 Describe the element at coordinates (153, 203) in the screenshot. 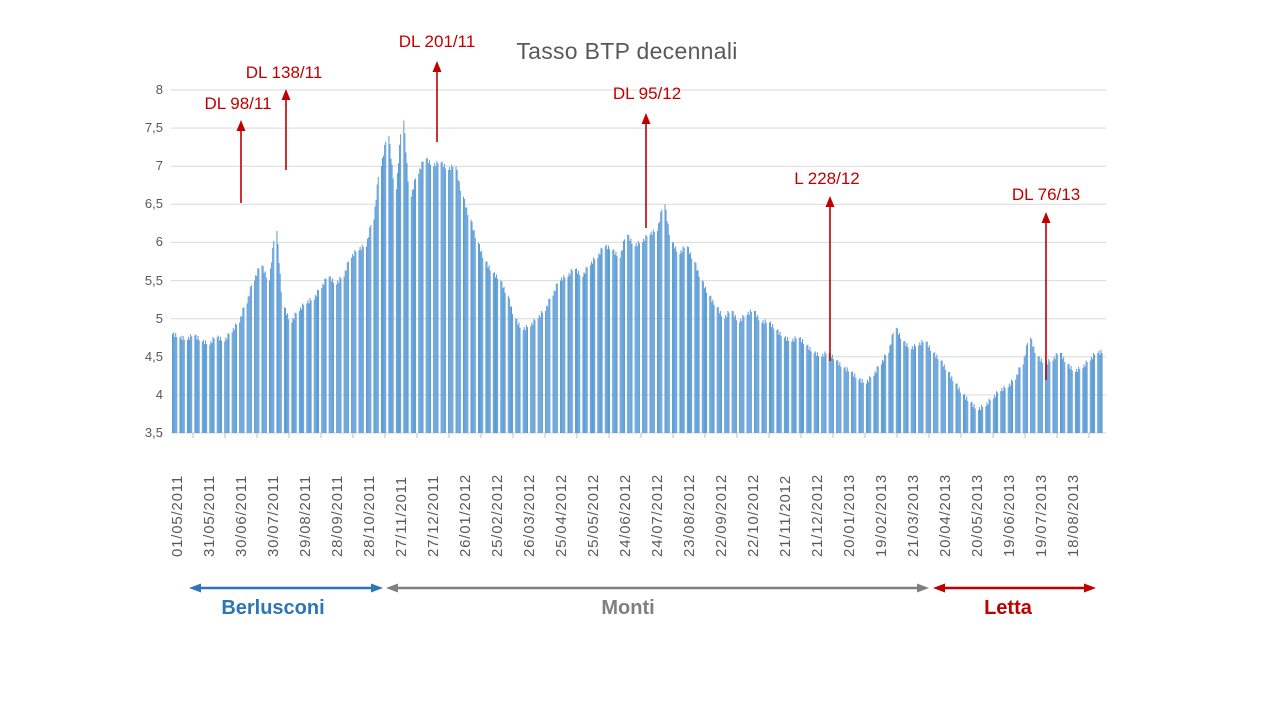

I see `y-tick-label: 6,5` at that location.